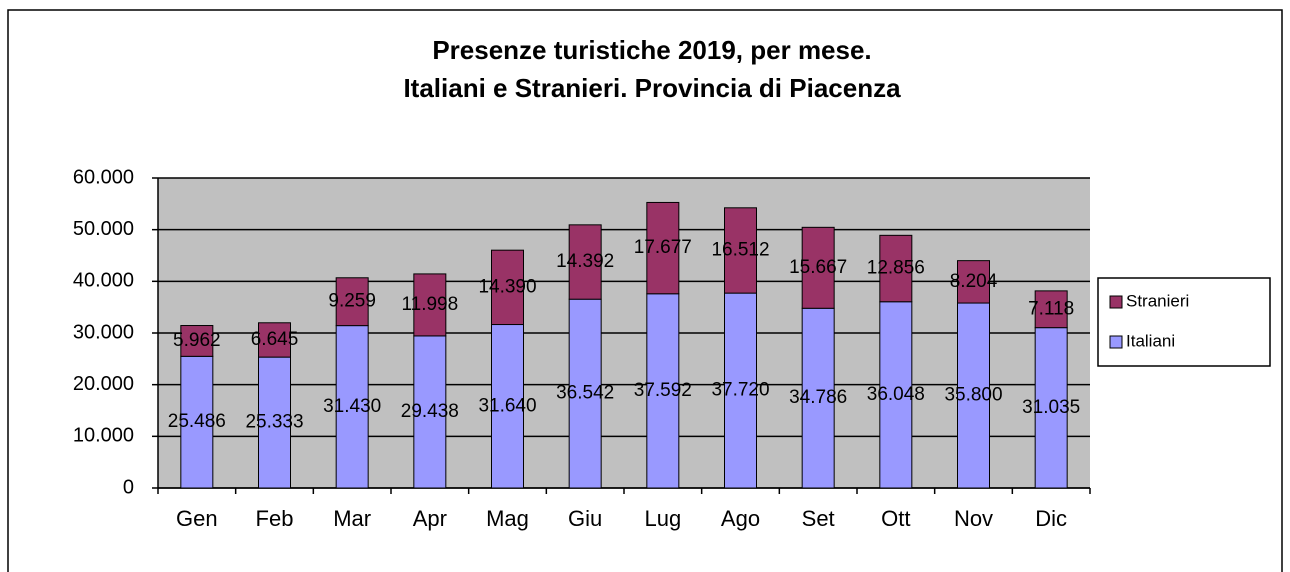 This screenshot has height=572, width=1290. I want to click on data-label: 12.856, so click(896, 268).